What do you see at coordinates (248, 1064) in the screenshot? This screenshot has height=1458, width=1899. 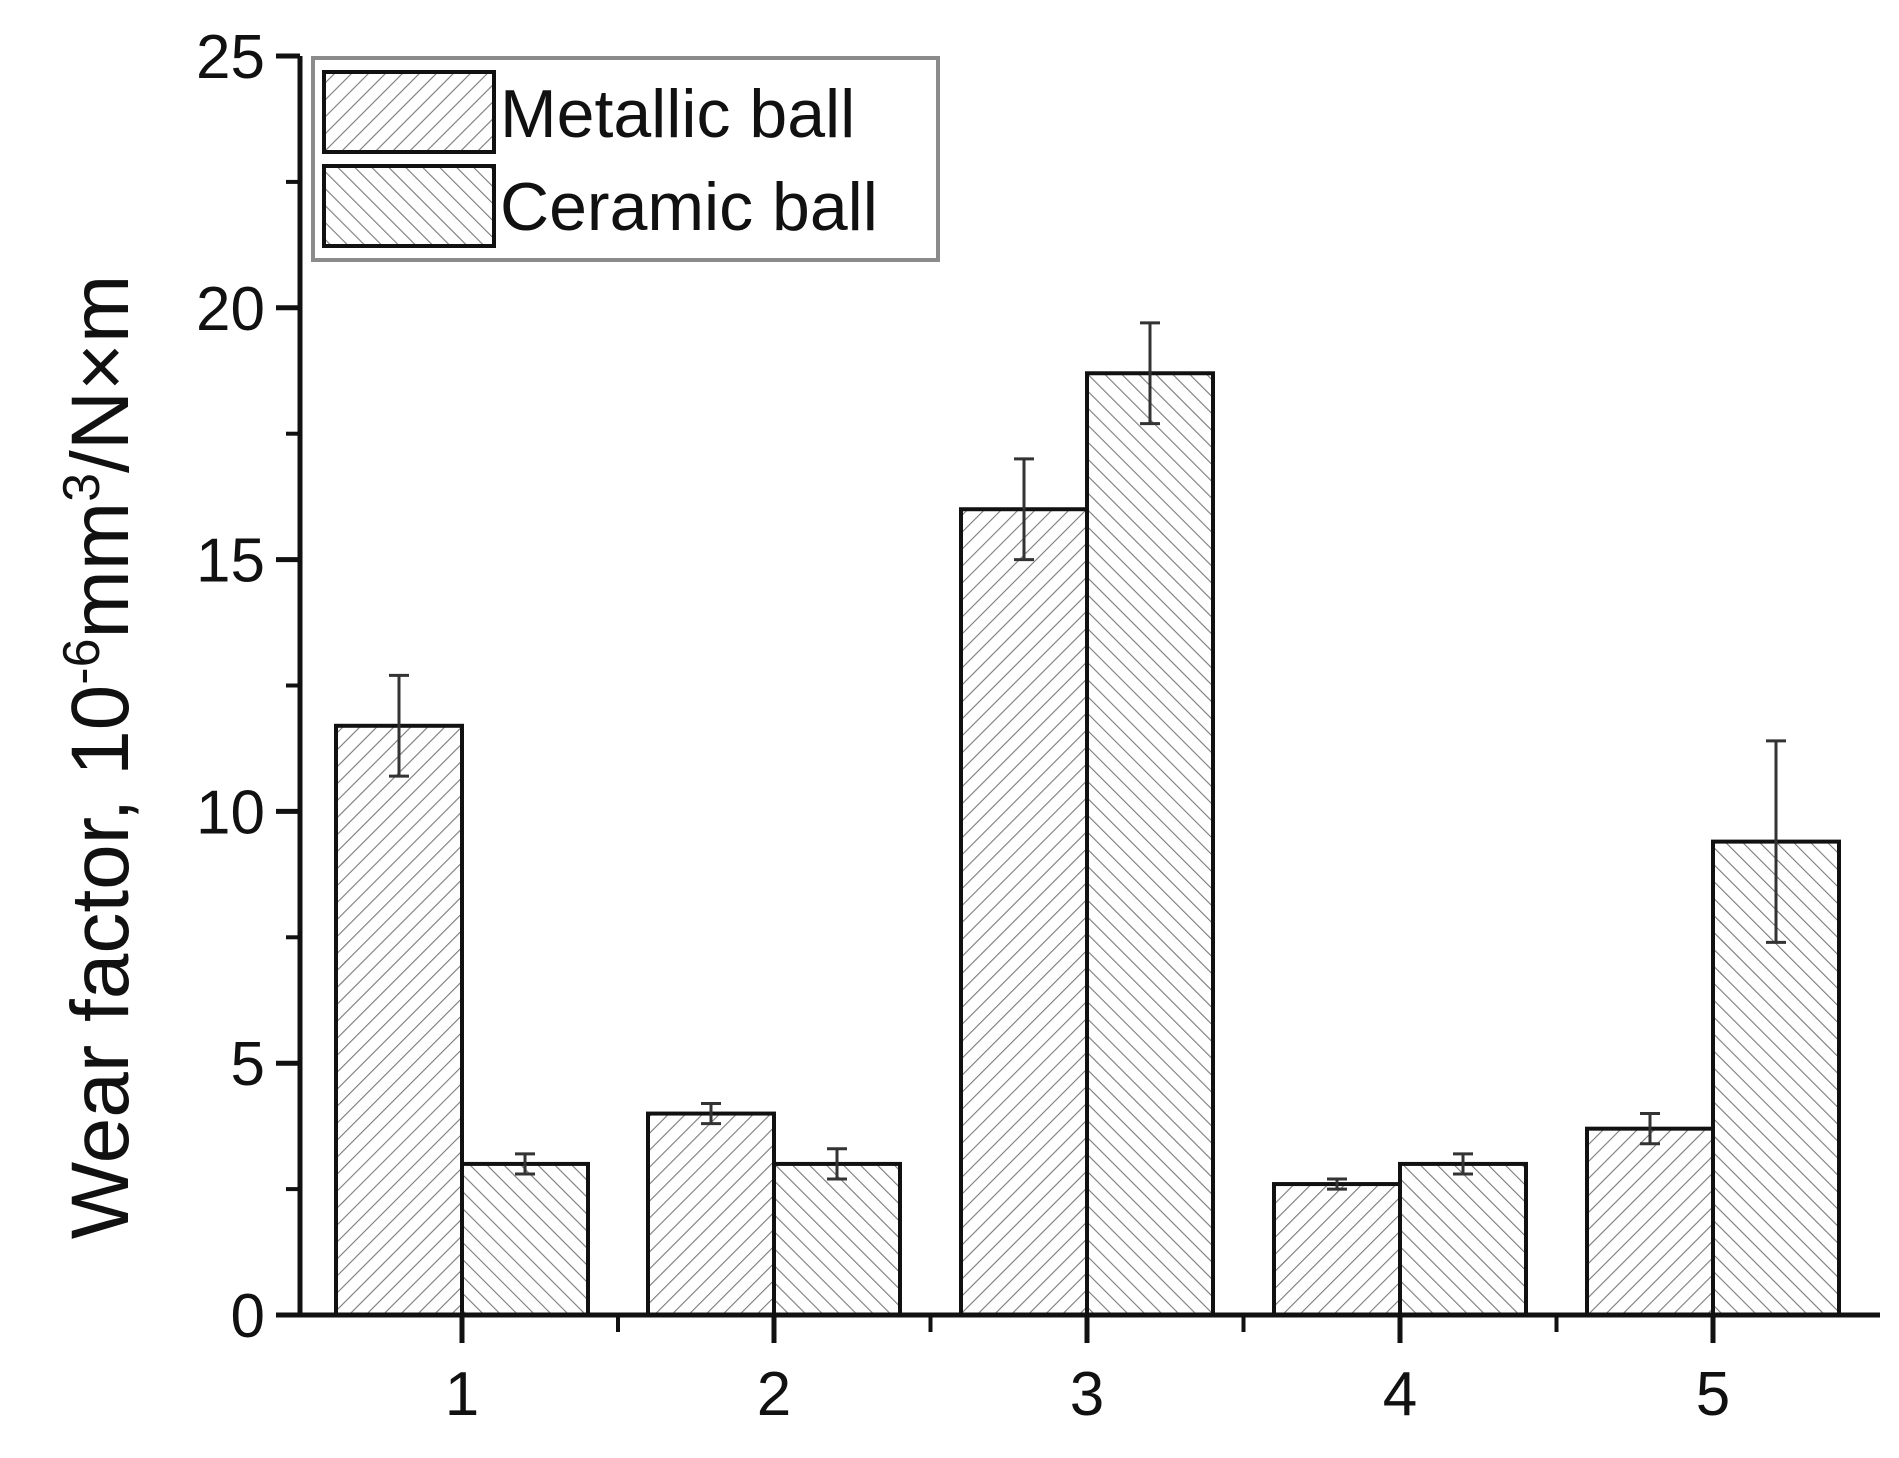 I see `y-tick-label-5: 5` at bounding box center [248, 1064].